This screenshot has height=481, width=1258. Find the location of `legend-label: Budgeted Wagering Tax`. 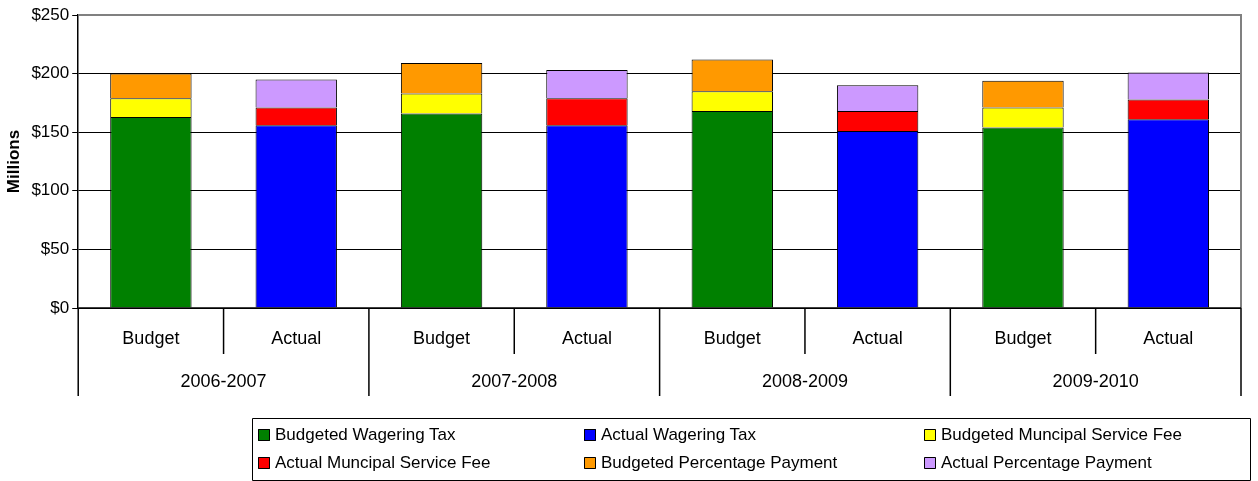

legend-label: Budgeted Wagering Tax is located at coordinates (366, 434).